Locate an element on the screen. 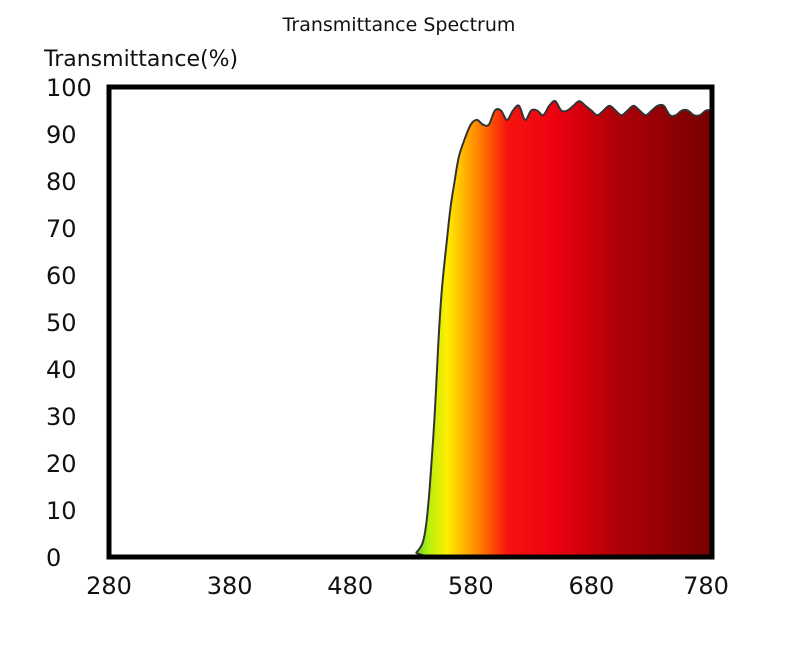 The image size is (800, 645). x-tick-label: 580 is located at coordinates (471, 586).